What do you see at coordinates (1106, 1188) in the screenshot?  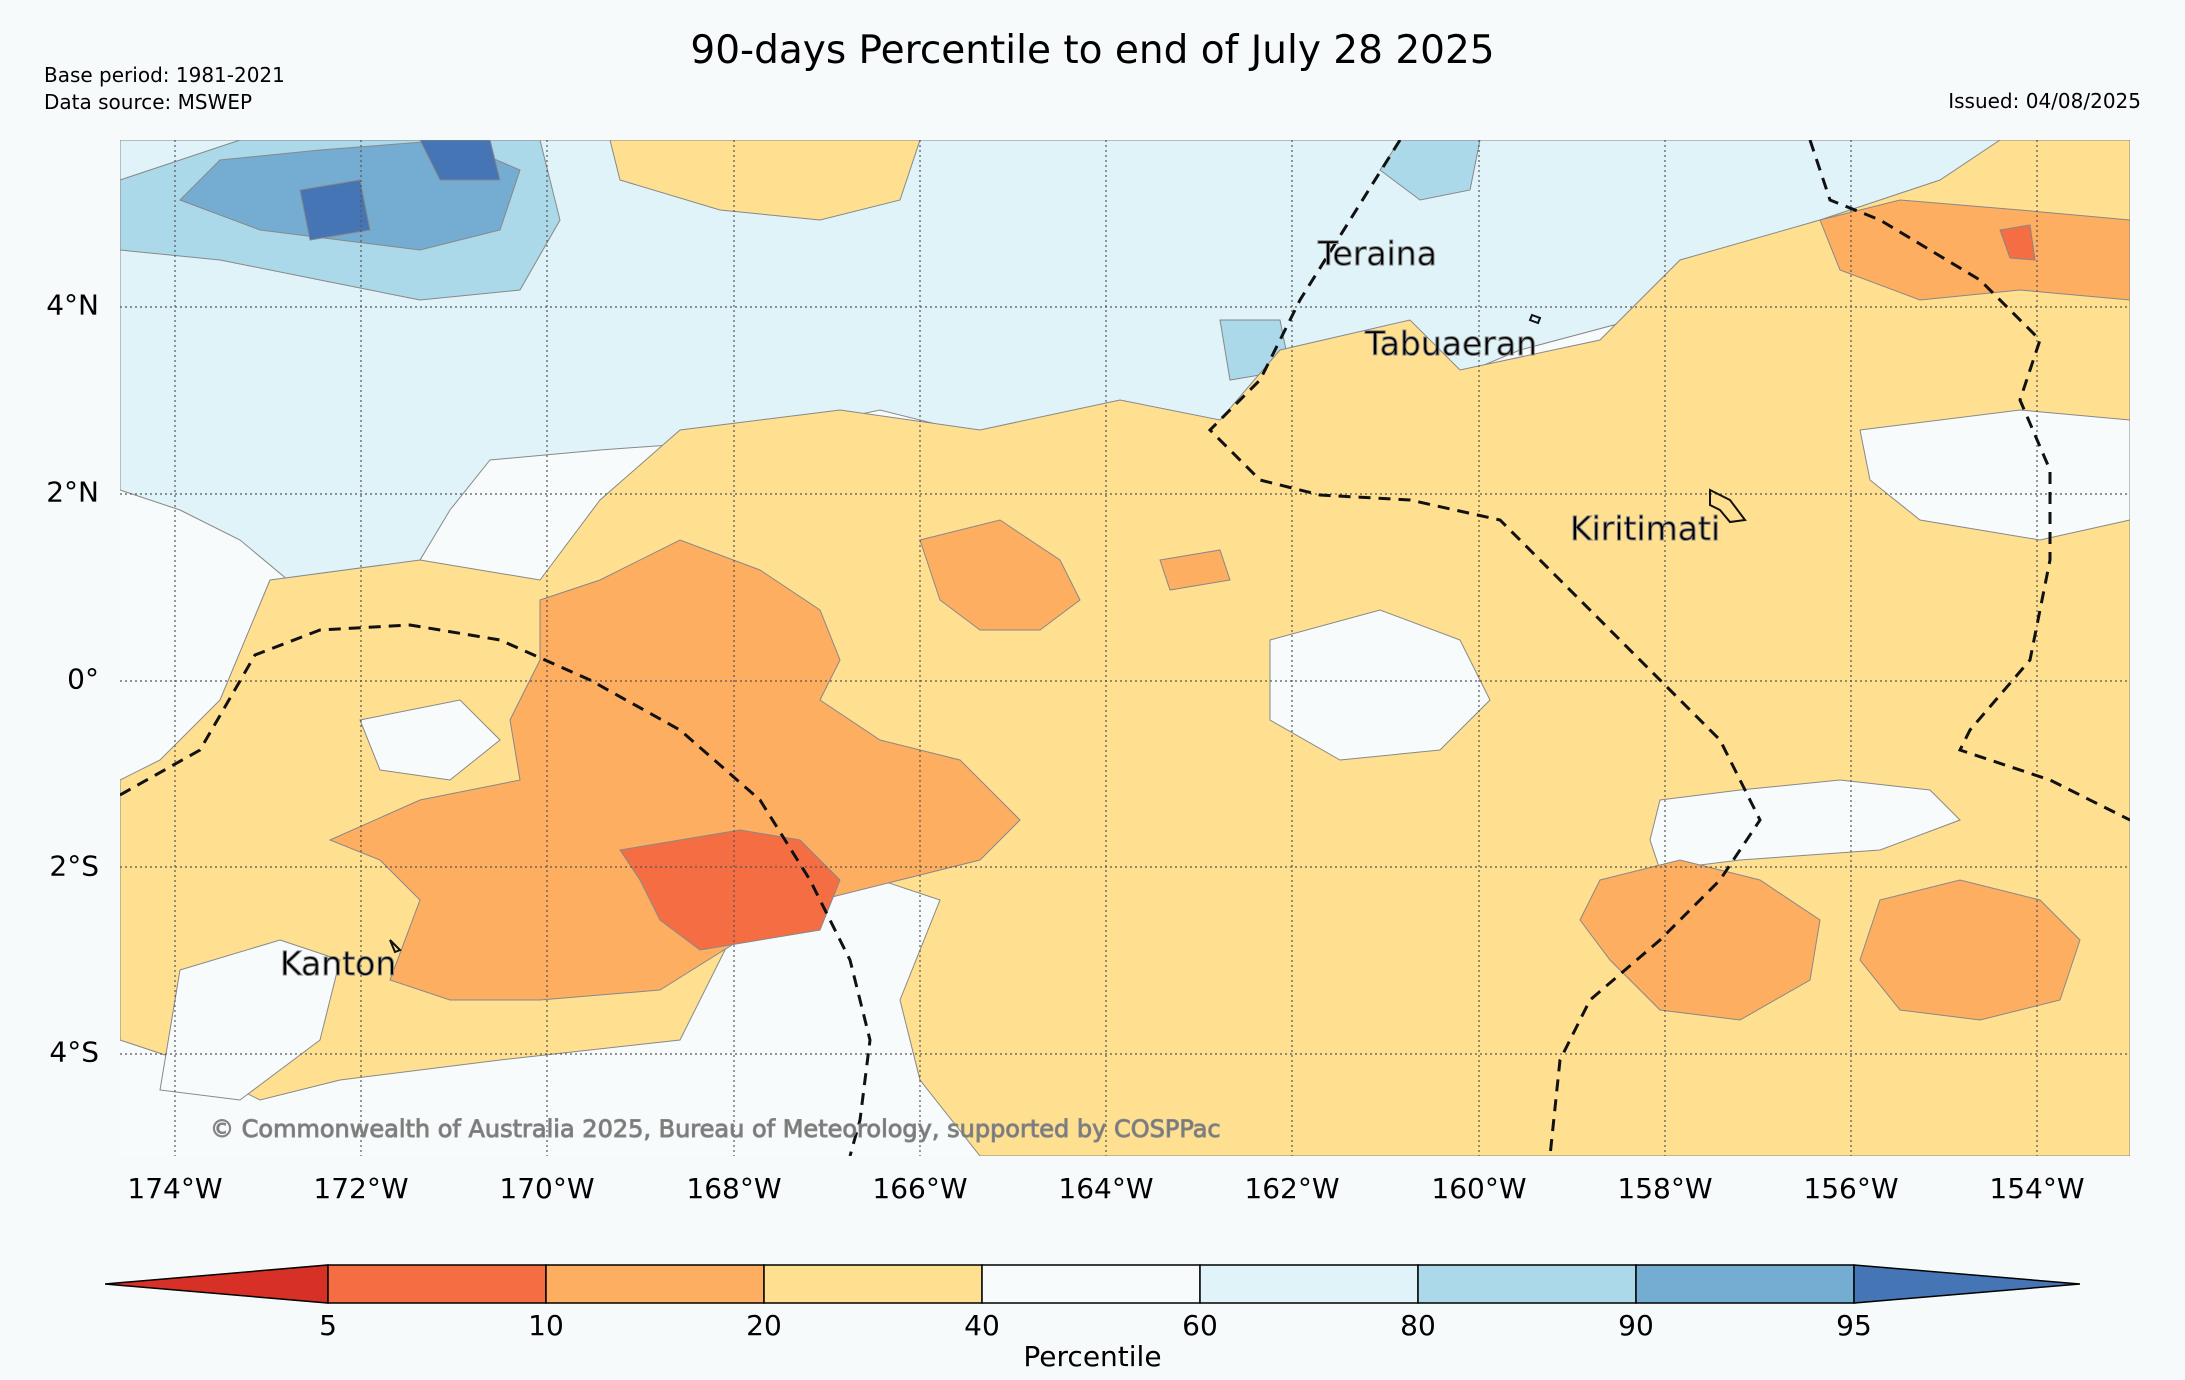 I see `lon-label: 164°W` at bounding box center [1106, 1188].